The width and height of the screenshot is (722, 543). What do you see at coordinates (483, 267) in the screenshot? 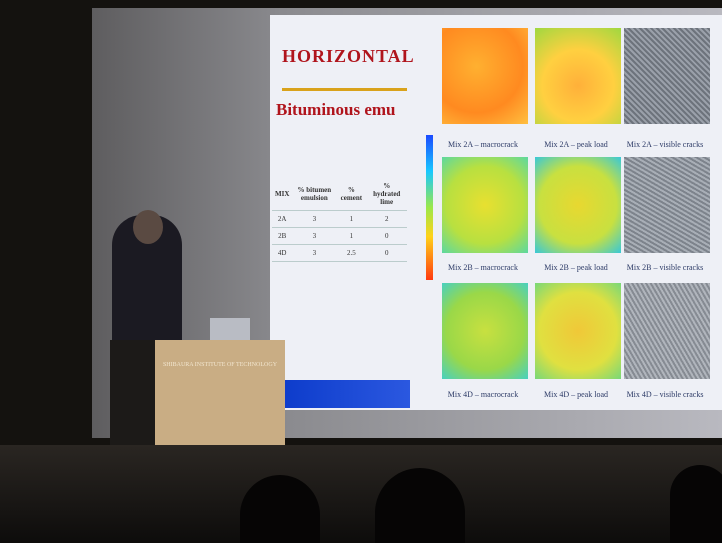
I see `image-caption: Mix 2B – macrocrack` at bounding box center [483, 267].